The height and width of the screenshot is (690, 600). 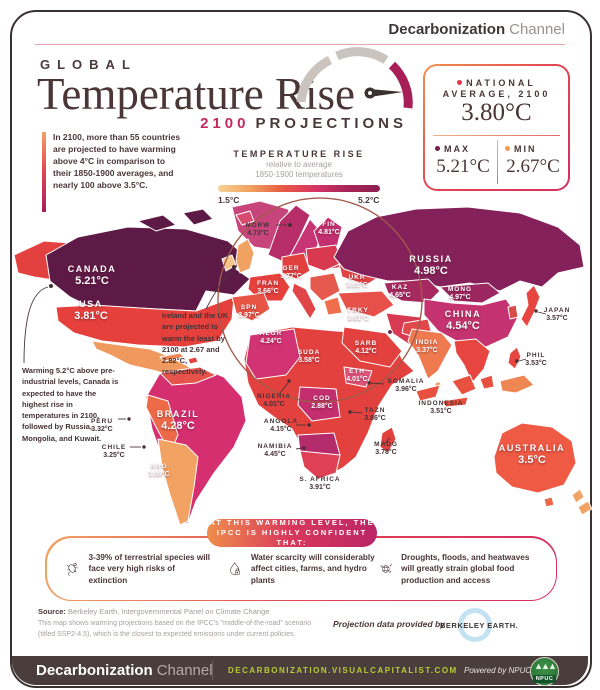 What do you see at coordinates (536, 359) in the screenshot?
I see `country-label-phil: PHIL 3.53°C` at bounding box center [536, 359].